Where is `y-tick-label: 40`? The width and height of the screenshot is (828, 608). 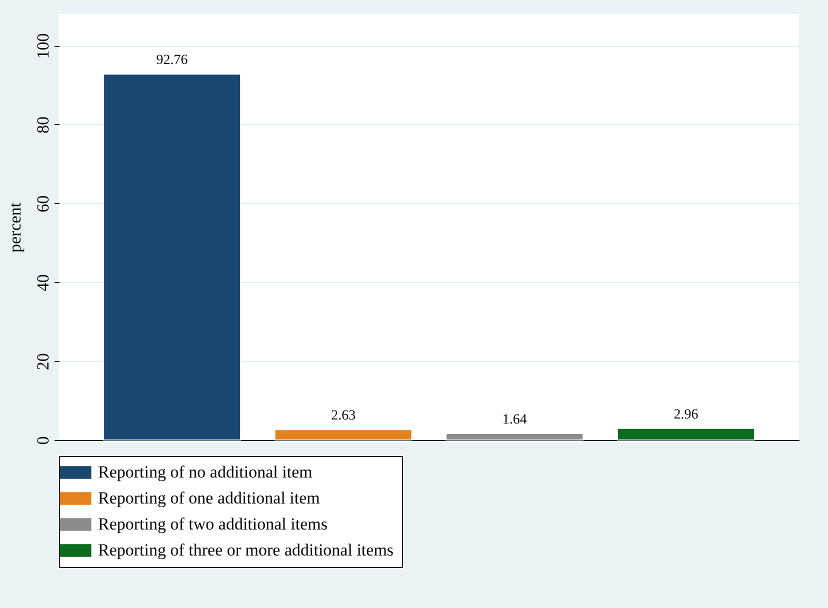
y-tick-label: 40 is located at coordinates (43, 283).